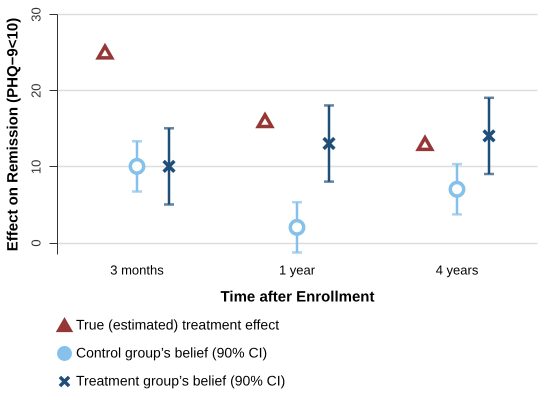 The height and width of the screenshot is (407, 546). I want to click on x-tick-label: 4 years, so click(457, 270).